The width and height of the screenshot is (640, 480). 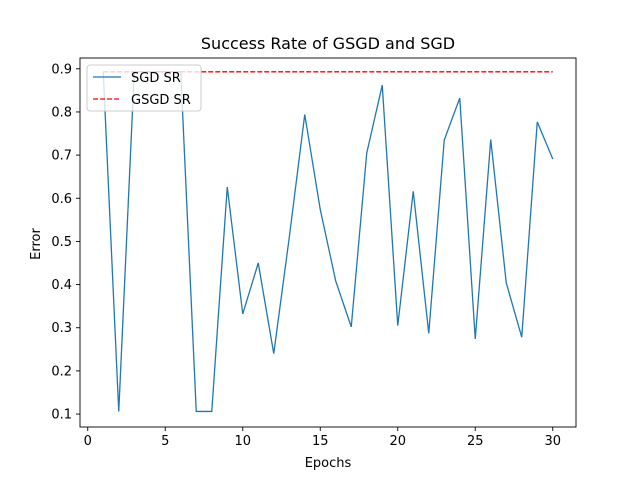 What do you see at coordinates (328, 43) in the screenshot?
I see `chart-title: Success Rate of GSGD and SGD` at bounding box center [328, 43].